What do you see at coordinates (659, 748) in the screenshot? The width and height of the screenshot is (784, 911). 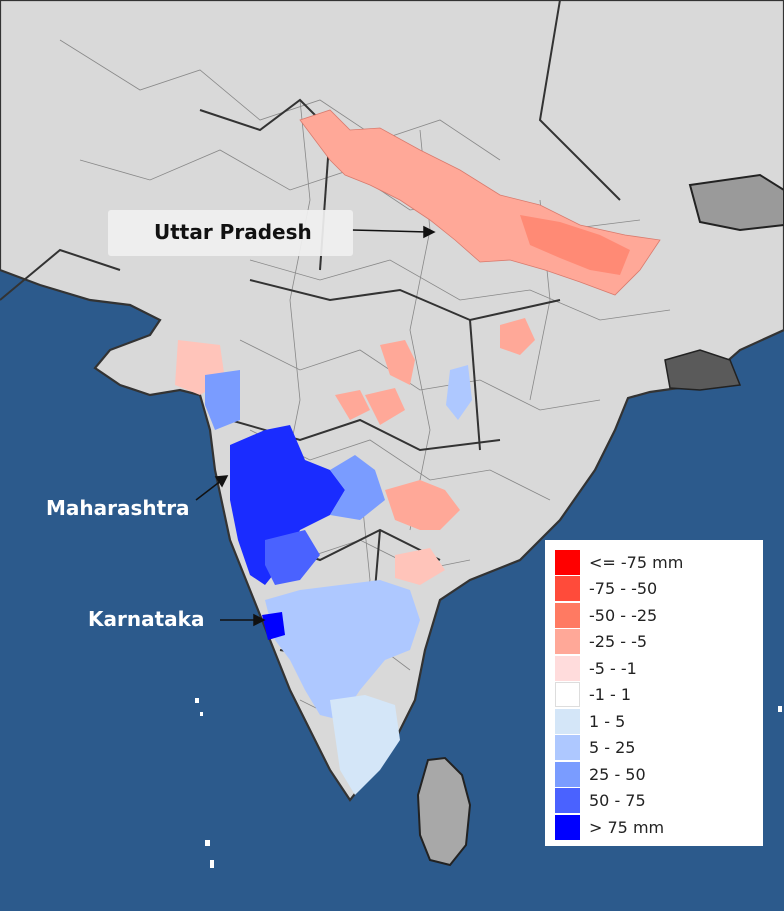 I see `legend-row: 5 - 25` at bounding box center [659, 748].